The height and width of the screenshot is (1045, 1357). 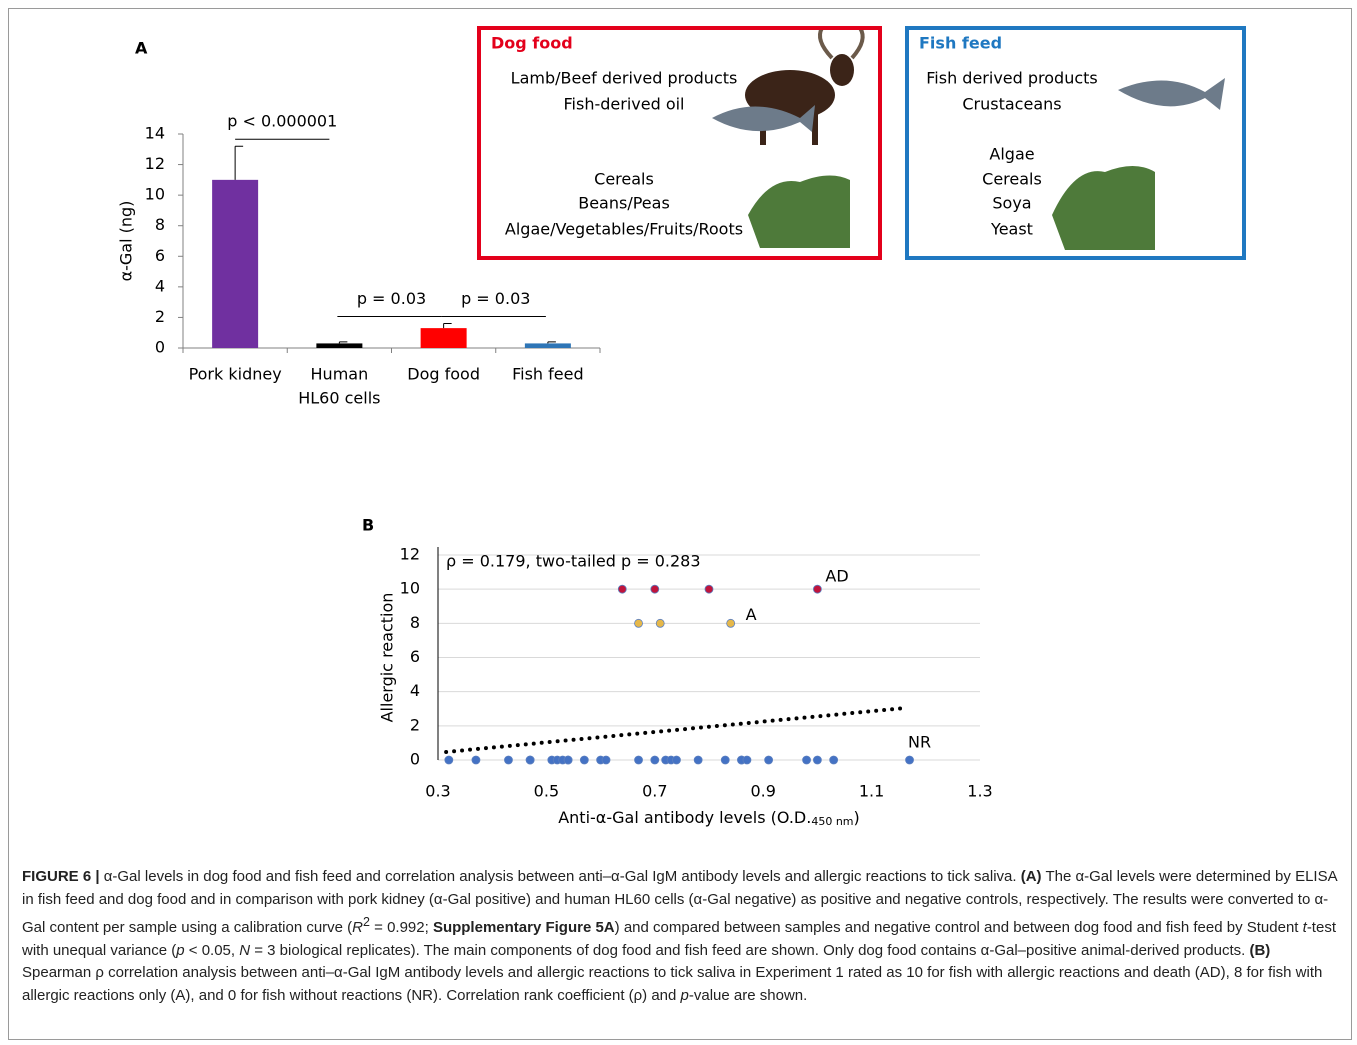 What do you see at coordinates (684, 817) in the screenshot?
I see `x-axis-label-part: Anti-α-Gal antibody levels (O.D.` at bounding box center [684, 817].